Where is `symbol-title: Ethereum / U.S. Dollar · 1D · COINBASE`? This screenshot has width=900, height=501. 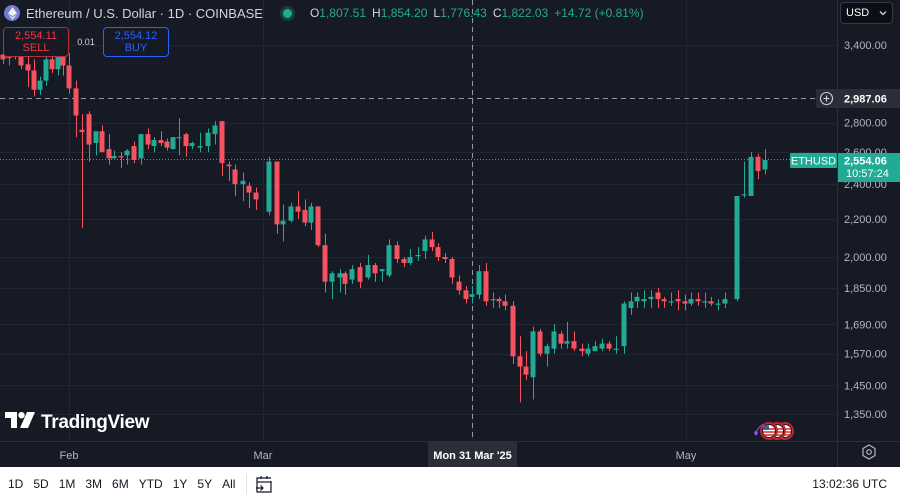
symbol-title: Ethereum / U.S. Dollar · 1D · COINBASE is located at coordinates (144, 13).